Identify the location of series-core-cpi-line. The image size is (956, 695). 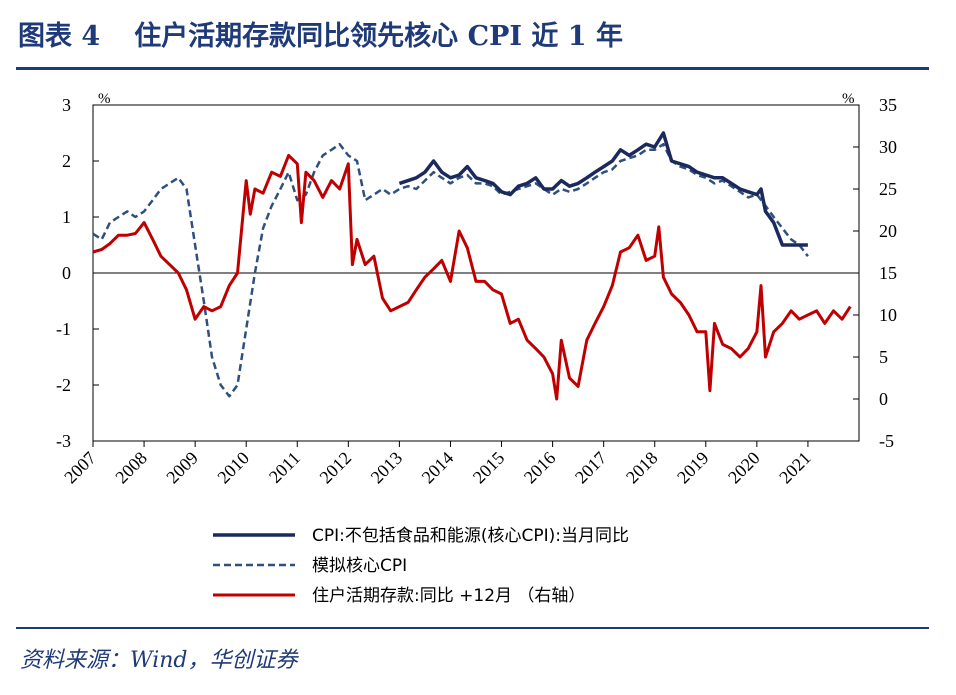
(603, 189).